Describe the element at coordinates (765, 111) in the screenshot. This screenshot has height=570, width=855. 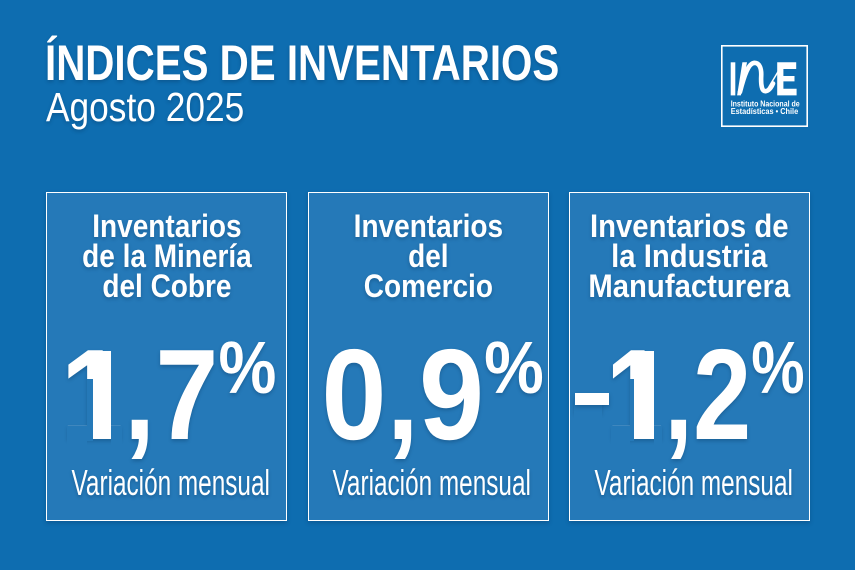
I see `svg-text: Estadísticas • Chile` at that location.